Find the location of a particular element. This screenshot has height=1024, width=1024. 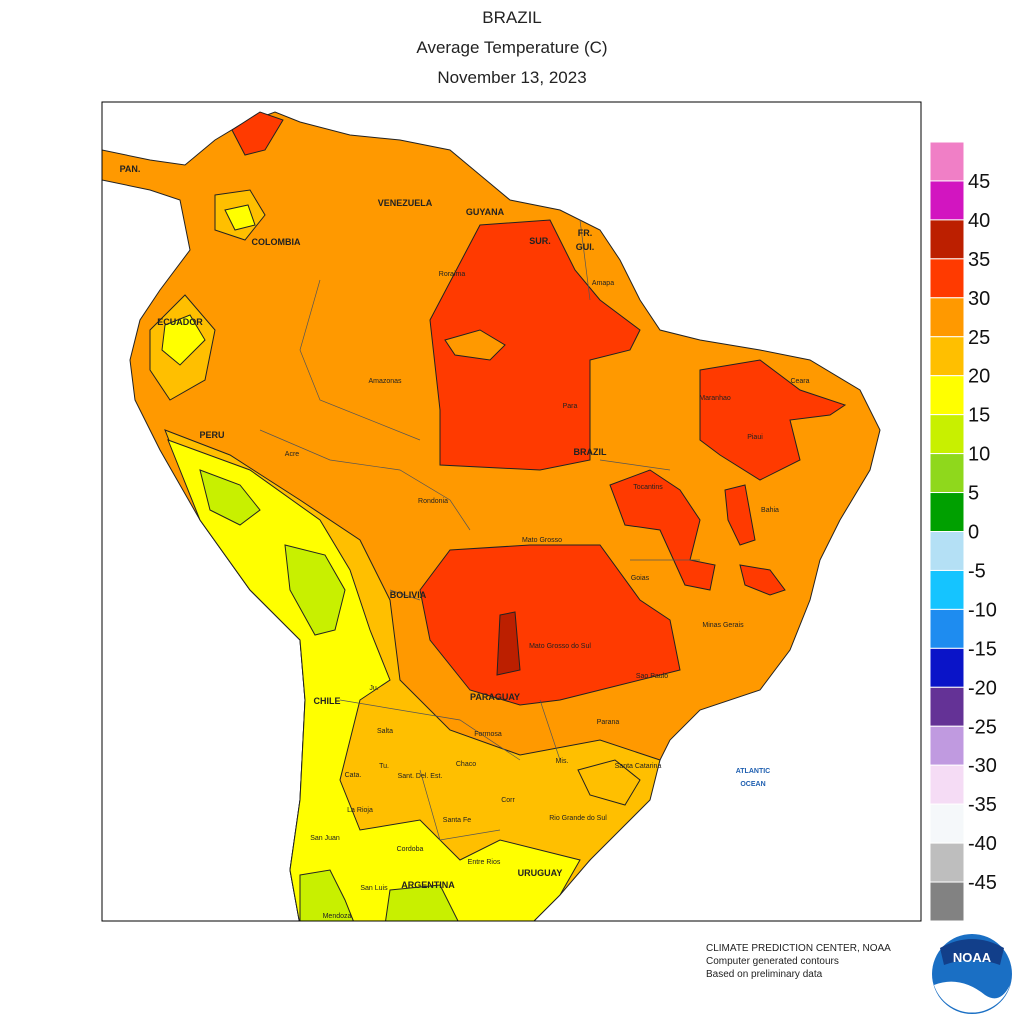

legend-label: 15 is located at coordinates (979, 416).